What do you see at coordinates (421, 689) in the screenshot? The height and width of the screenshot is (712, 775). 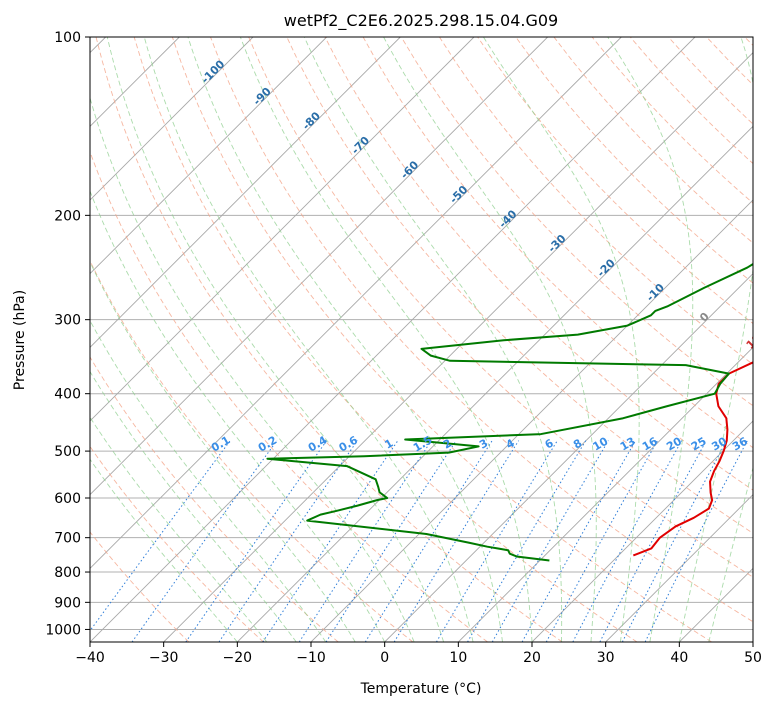 I see `x-axis-label: Temperature (°C)` at bounding box center [421, 689].